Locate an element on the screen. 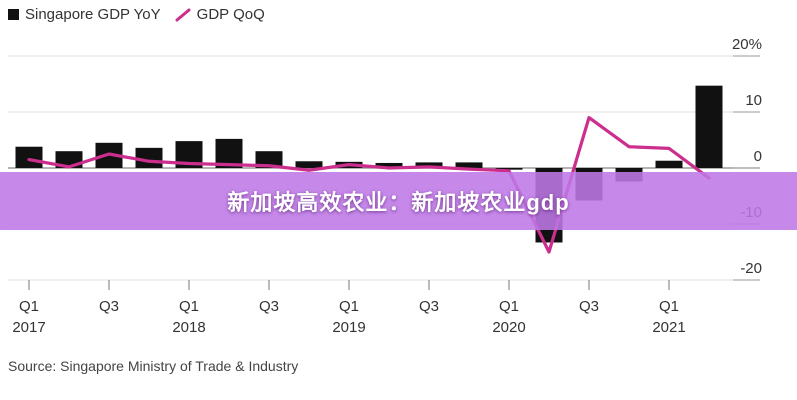 The image size is (797, 400). banner-text: 新加坡高效农业：新加坡农业gdp is located at coordinates (398, 202).